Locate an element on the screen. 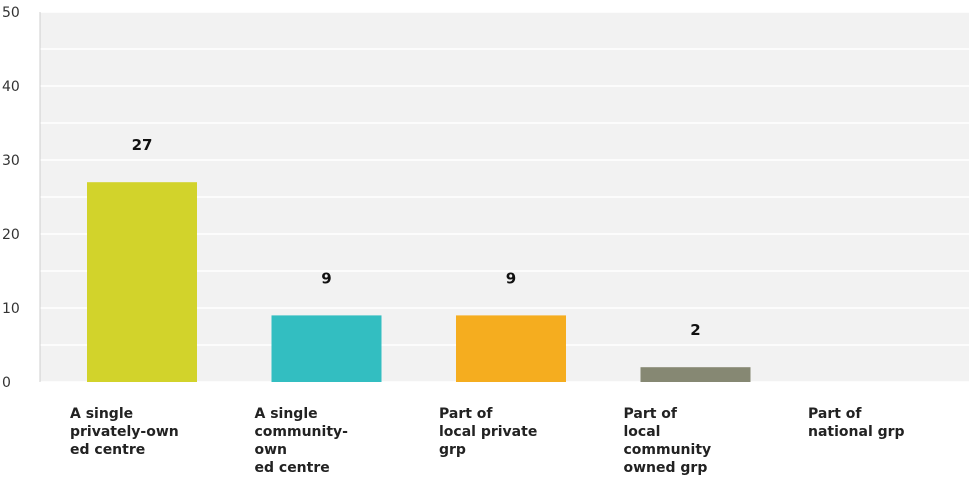 The image size is (969, 499). category-label: A single community-own ed centre is located at coordinates (302, 441).